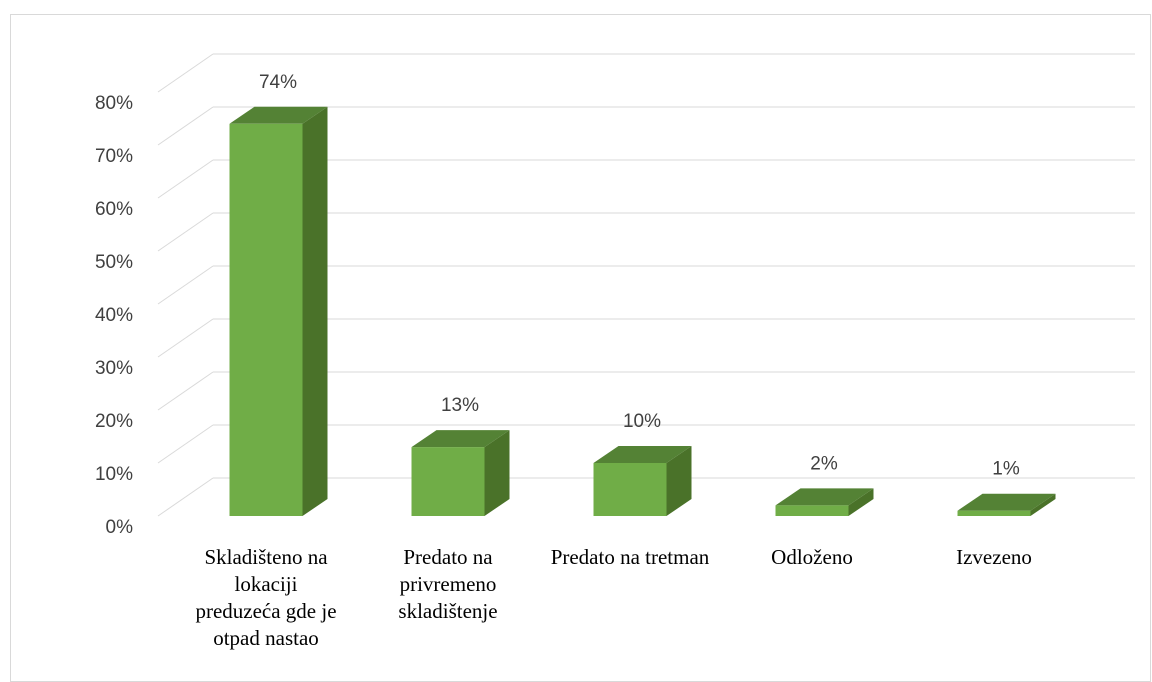 This screenshot has height=682, width=1152. Describe the element at coordinates (114, 421) in the screenshot. I see `y-tick-label: 20%` at that location.